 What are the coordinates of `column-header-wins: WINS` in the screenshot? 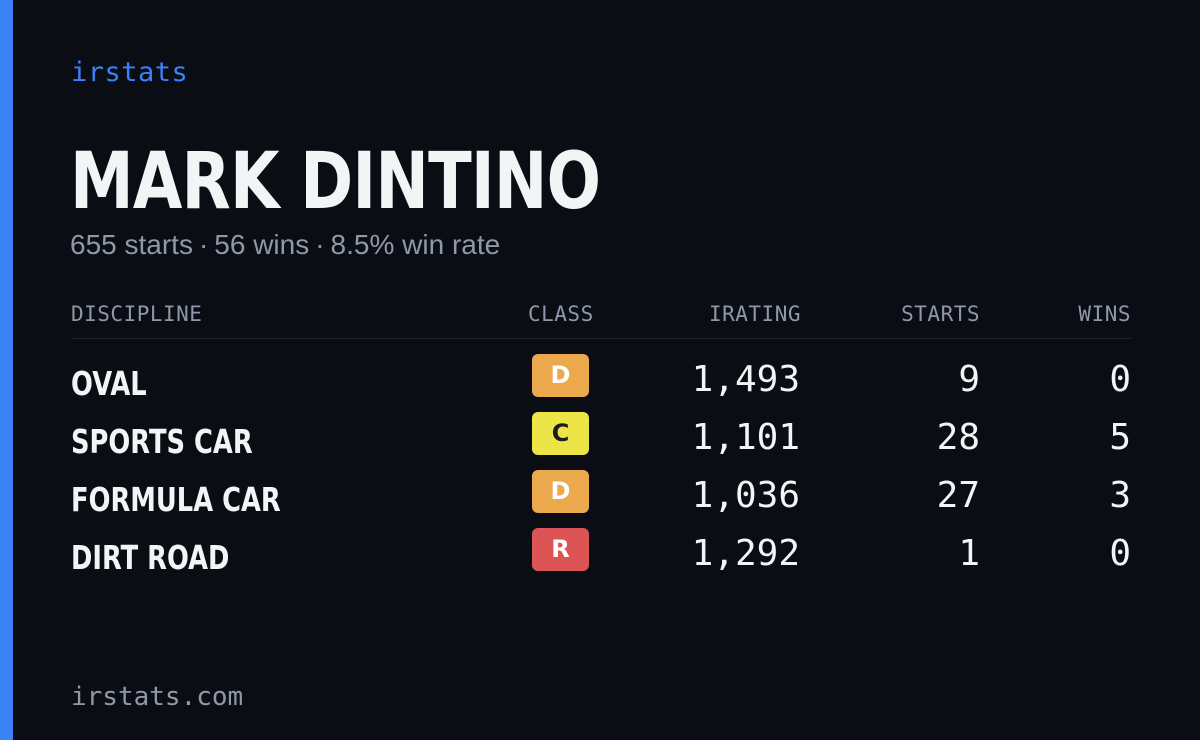 It's located at (1104, 314).